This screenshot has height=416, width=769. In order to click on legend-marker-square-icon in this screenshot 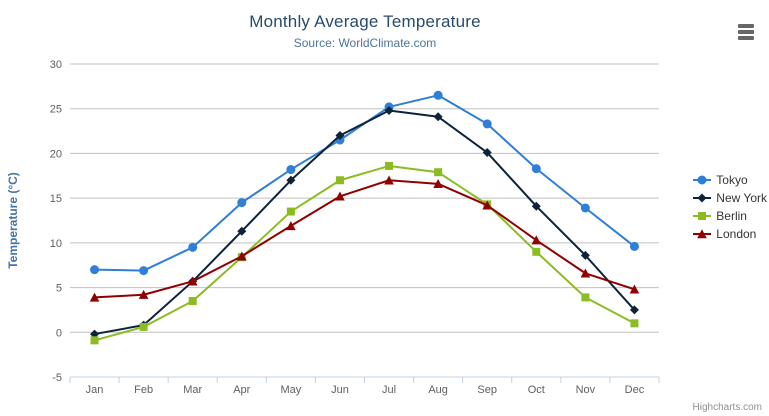, I will do `click(702, 215)`.